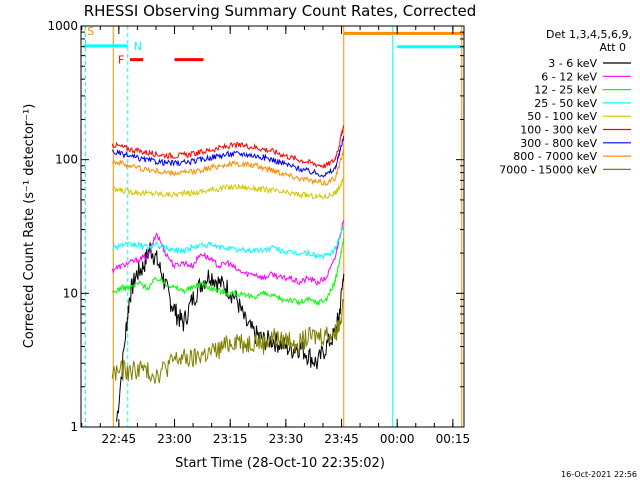  Describe the element at coordinates (138, 46) in the screenshot. I see `flag-label-n: N` at that location.